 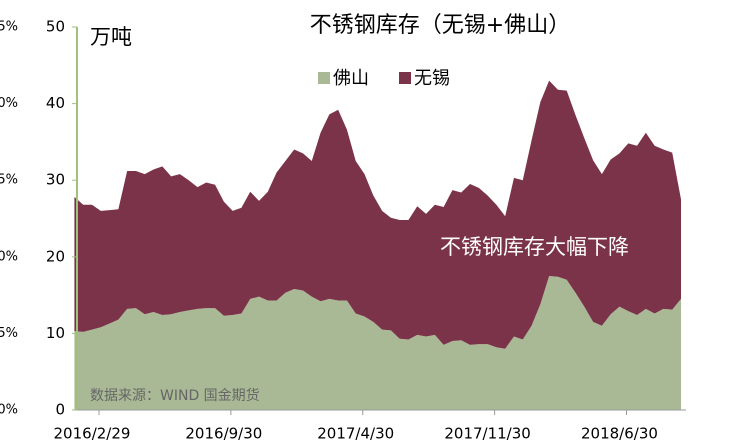 What do you see at coordinates (619, 434) in the screenshot?
I see `x-tick-label: 2018/6/30` at bounding box center [619, 434].